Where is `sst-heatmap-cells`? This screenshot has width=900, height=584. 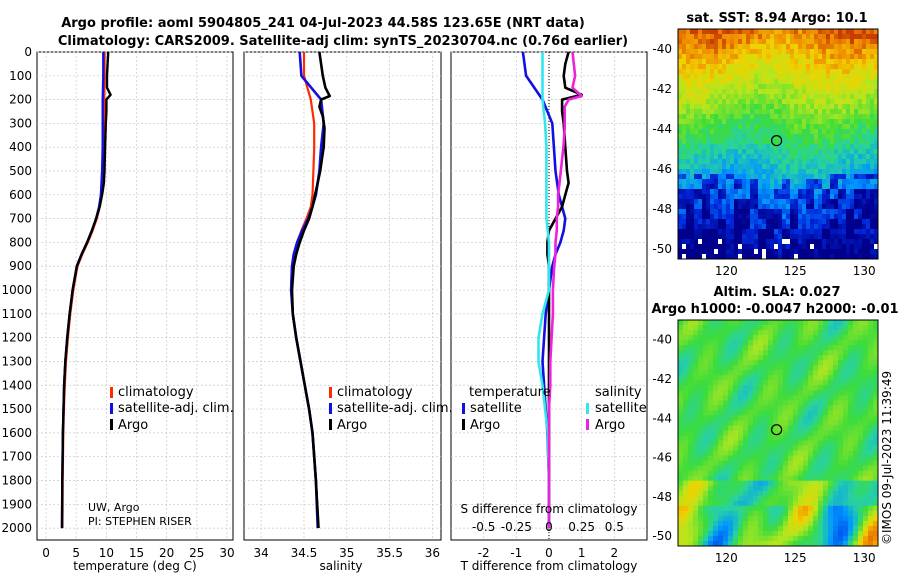 sst-heatmap-cells is located at coordinates (778, 144).